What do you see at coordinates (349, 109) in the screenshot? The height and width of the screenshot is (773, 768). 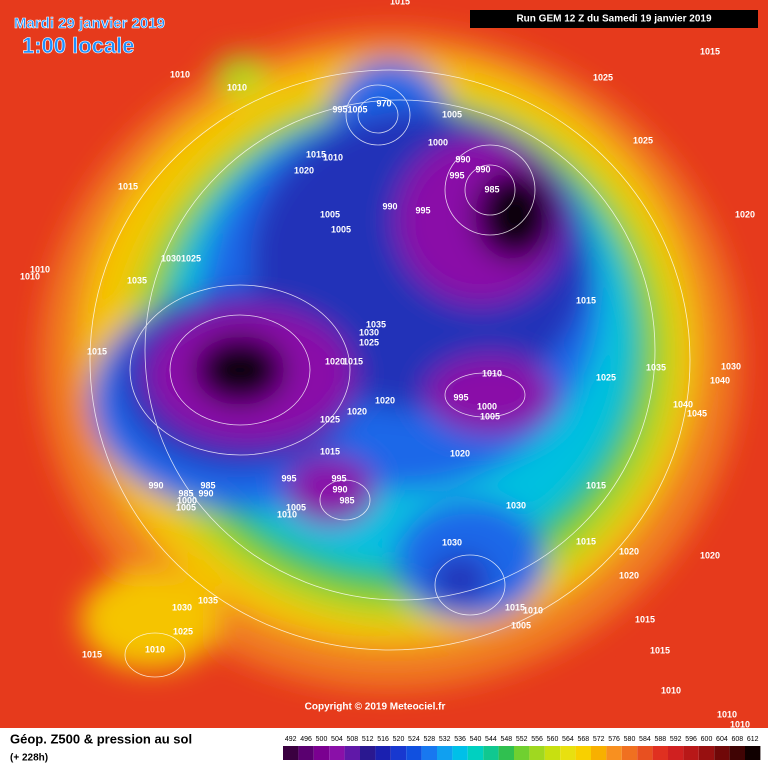 I see `pressure-label: 9951005` at bounding box center [349, 109].